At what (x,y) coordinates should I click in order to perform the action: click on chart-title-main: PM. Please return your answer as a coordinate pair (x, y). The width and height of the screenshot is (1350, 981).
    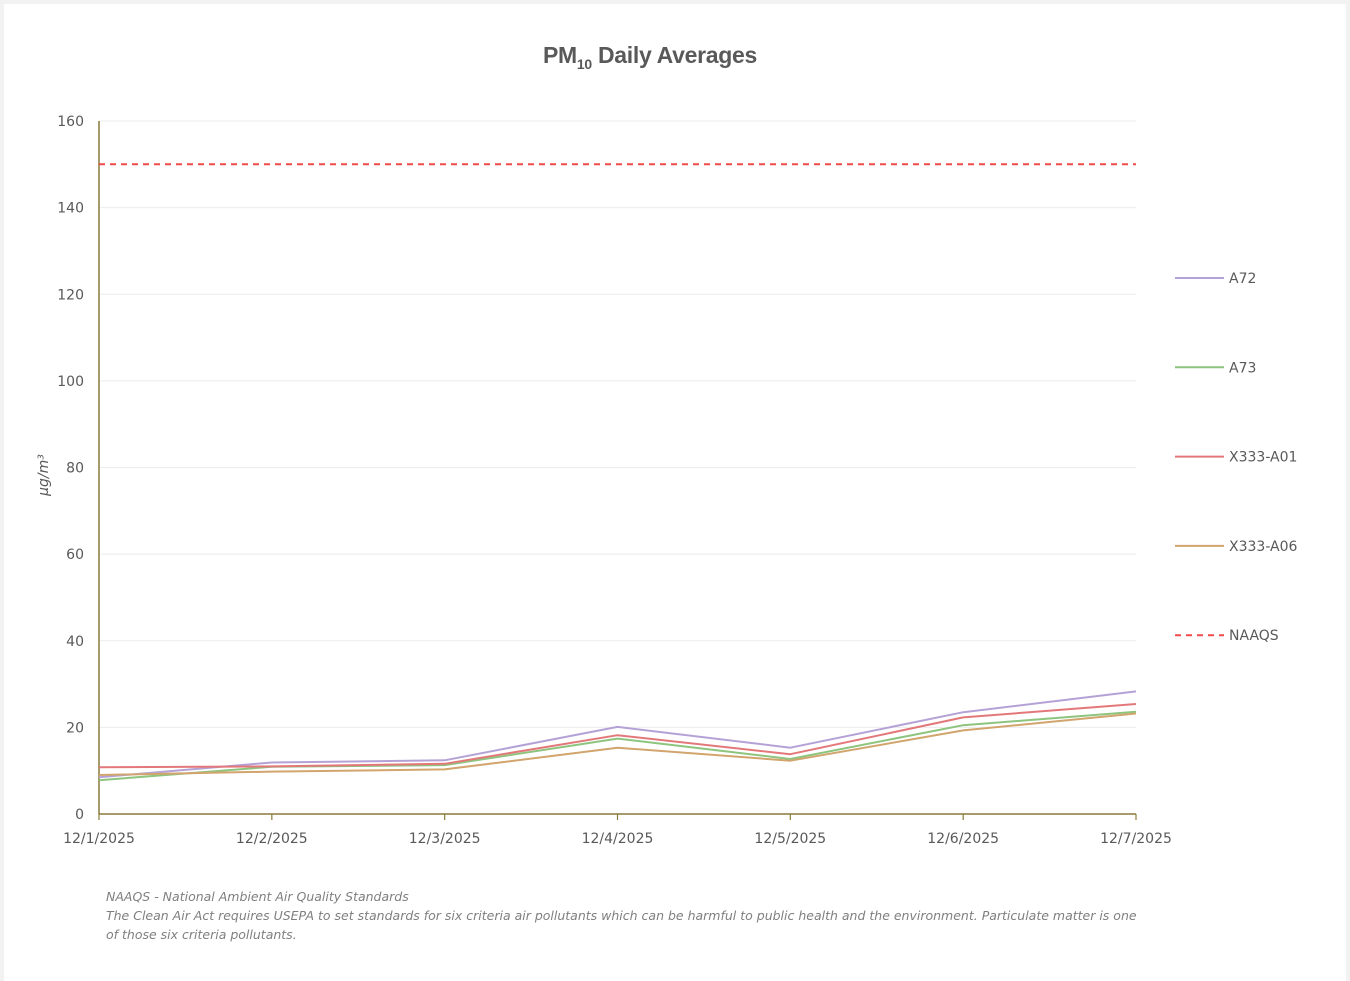
    Looking at the image, I should click on (559, 55).